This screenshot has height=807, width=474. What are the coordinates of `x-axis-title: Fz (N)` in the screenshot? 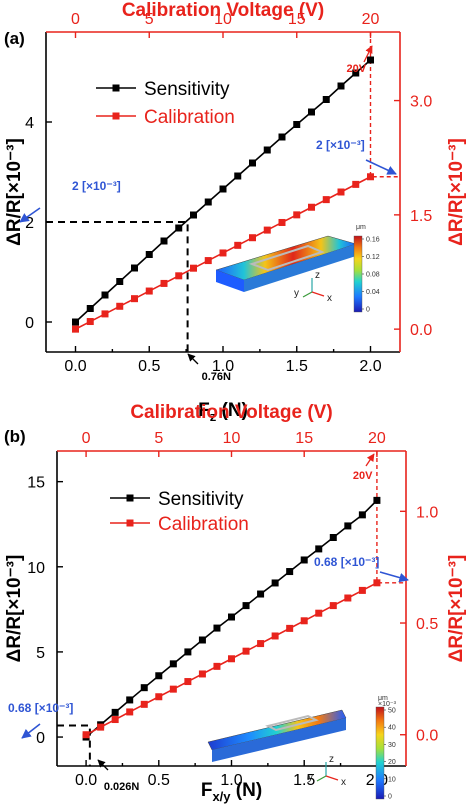 It's located at (223, 412).